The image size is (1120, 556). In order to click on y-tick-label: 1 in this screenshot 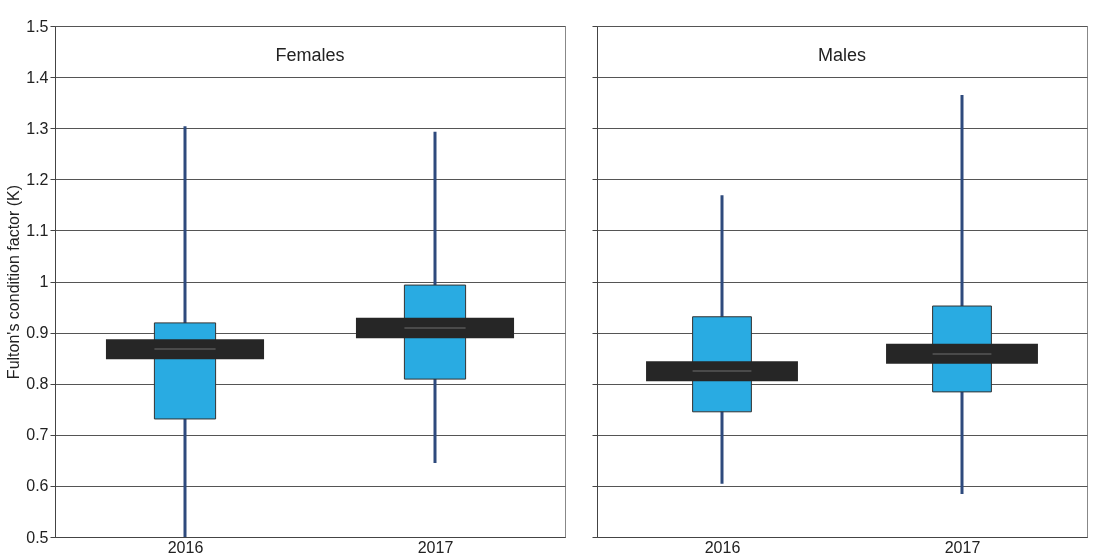, I will do `click(44, 281)`.